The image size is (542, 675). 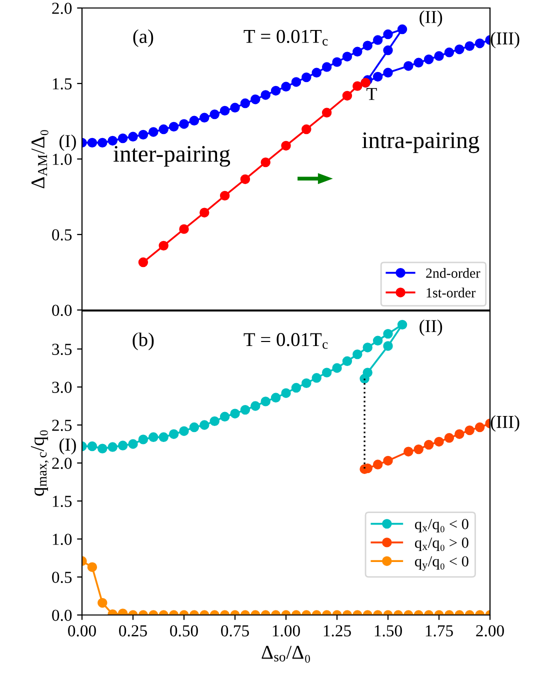 I want to click on y-axis-title: q$_{max,c}$/q₀, so click(x=39, y=463).